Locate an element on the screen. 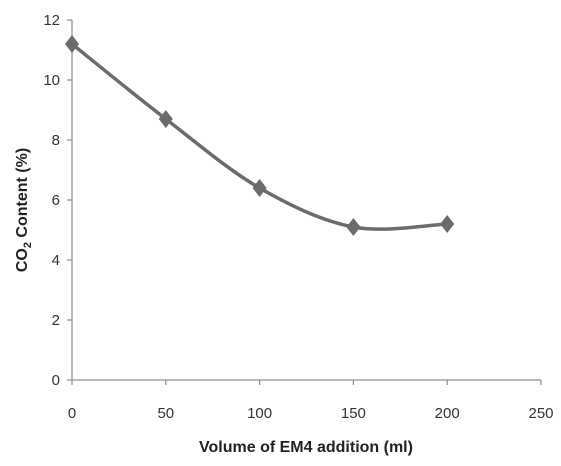 Image resolution: width=561 pixels, height=466 pixels. y-axis: 0 2 4 6 8 10 12 is located at coordinates (58, 200).